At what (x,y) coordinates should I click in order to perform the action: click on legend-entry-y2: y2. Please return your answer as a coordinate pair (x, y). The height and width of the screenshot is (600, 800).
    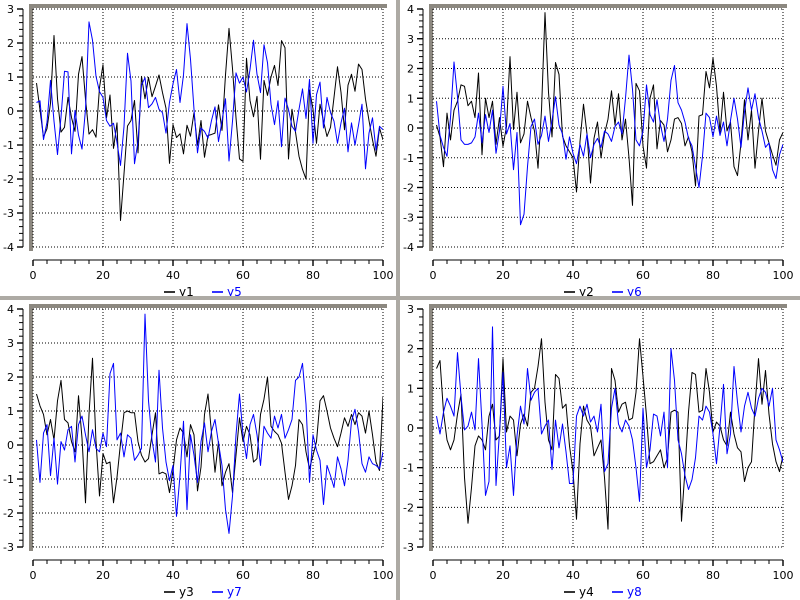
    Looking at the image, I should click on (579, 292).